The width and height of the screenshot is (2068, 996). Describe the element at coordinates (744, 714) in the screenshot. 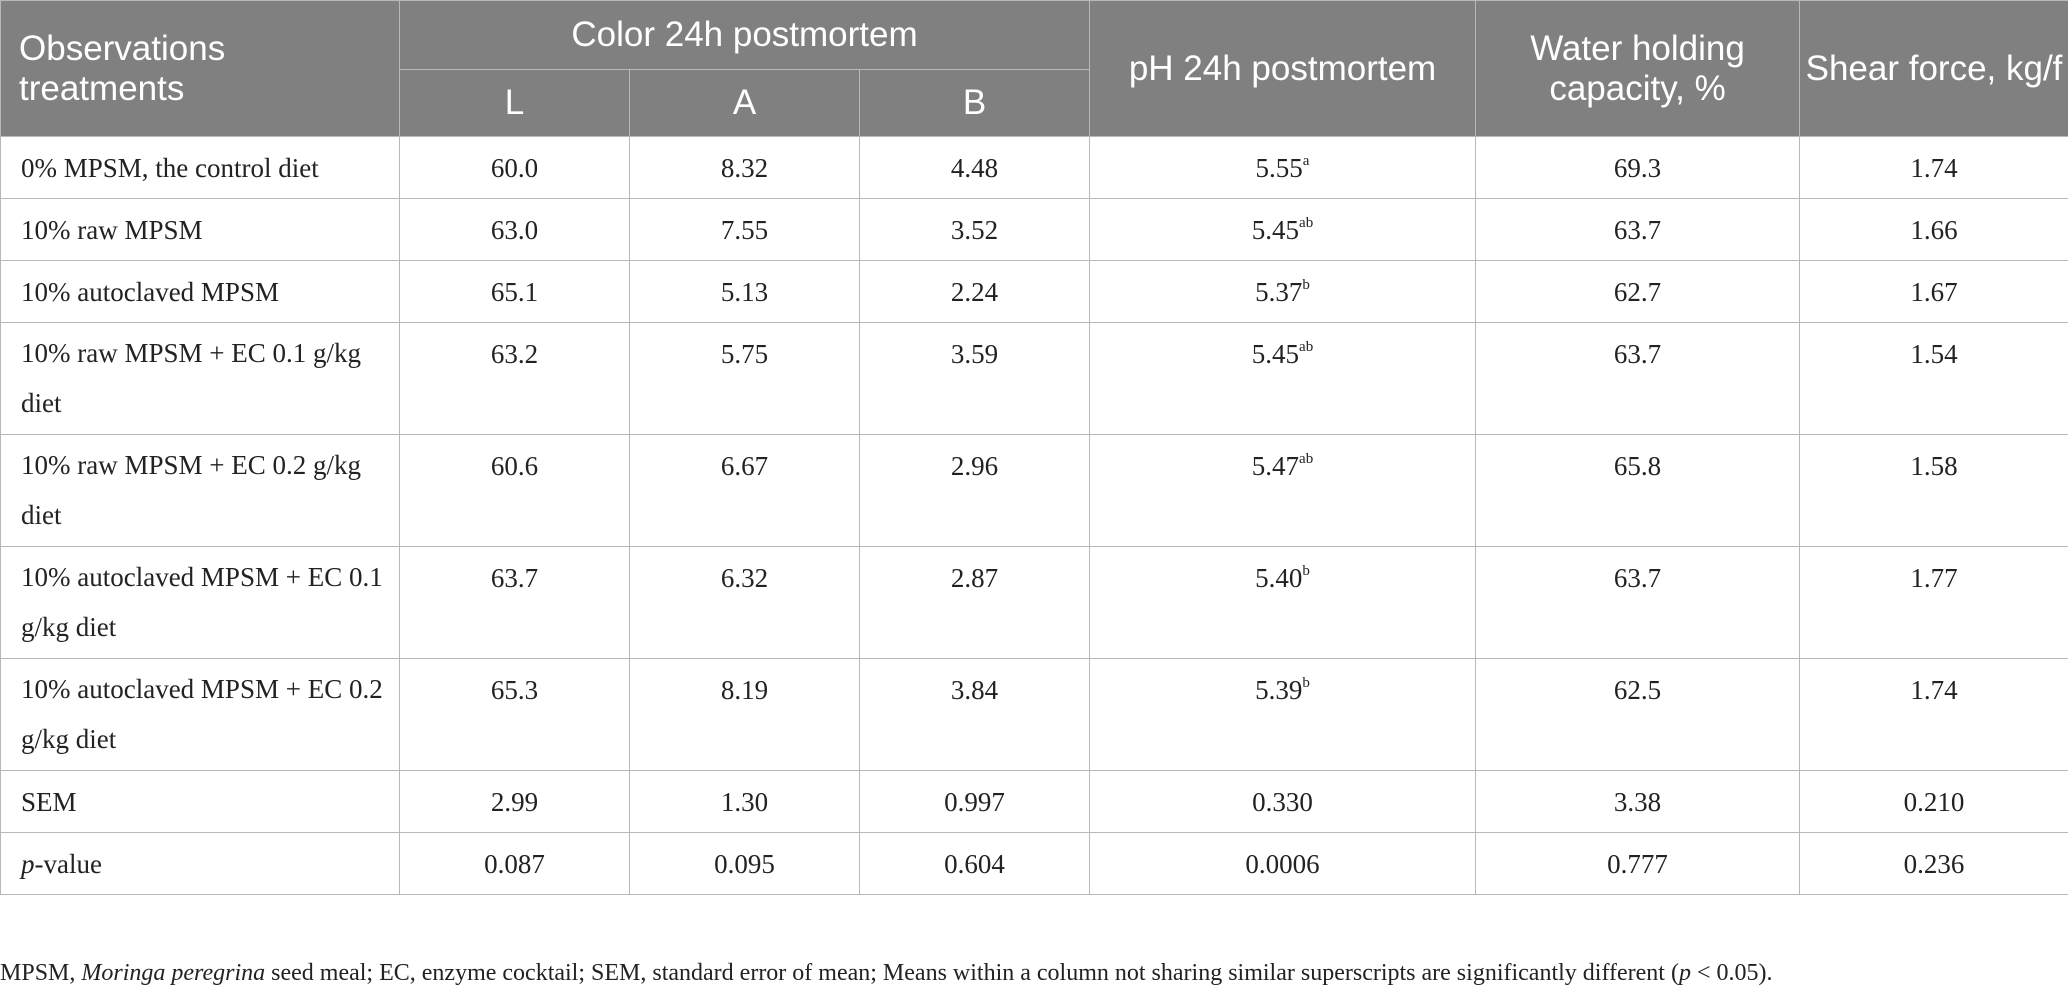

I see `cell-a: 8.19` at that location.